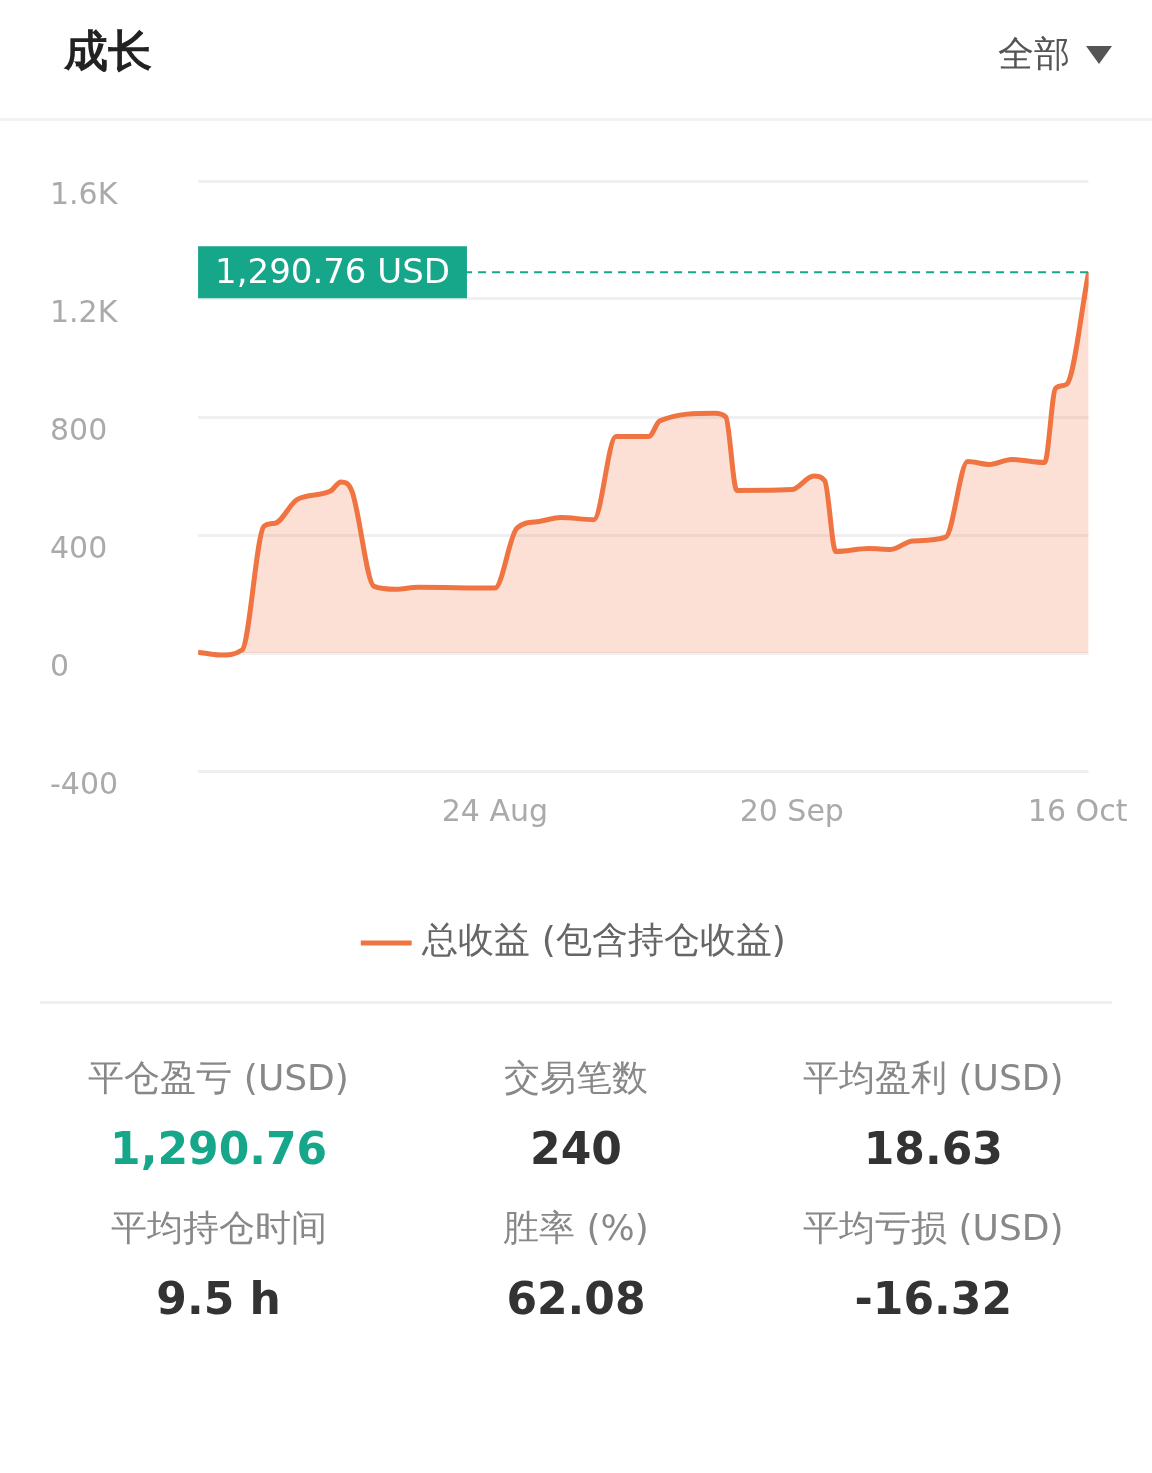  What do you see at coordinates (84, 311) in the screenshot?
I see `y-tick-label: 1.2K` at bounding box center [84, 311].